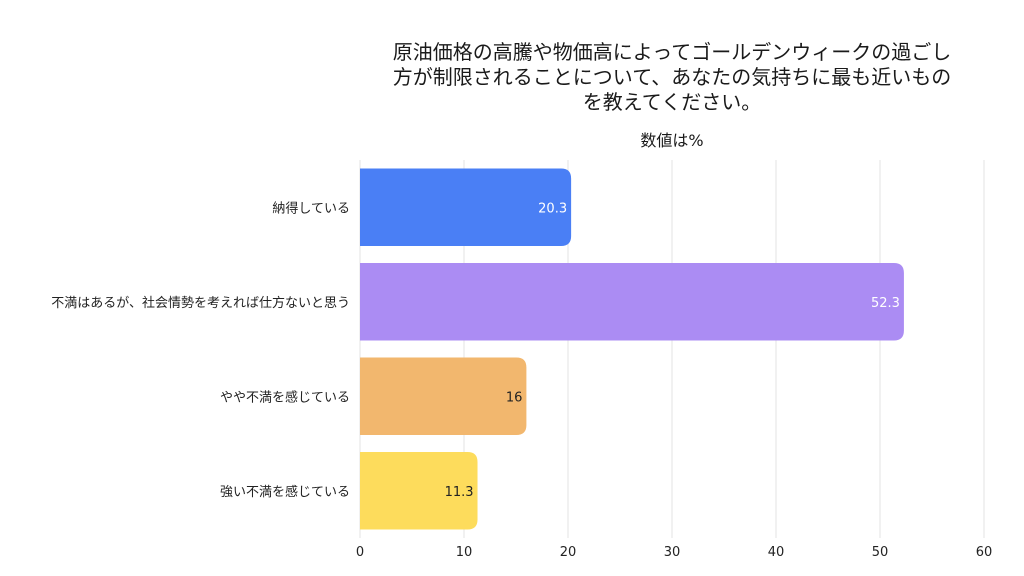 The image size is (1024, 576). What do you see at coordinates (984, 552) in the screenshot?
I see `x-tick-label: 60` at bounding box center [984, 552].